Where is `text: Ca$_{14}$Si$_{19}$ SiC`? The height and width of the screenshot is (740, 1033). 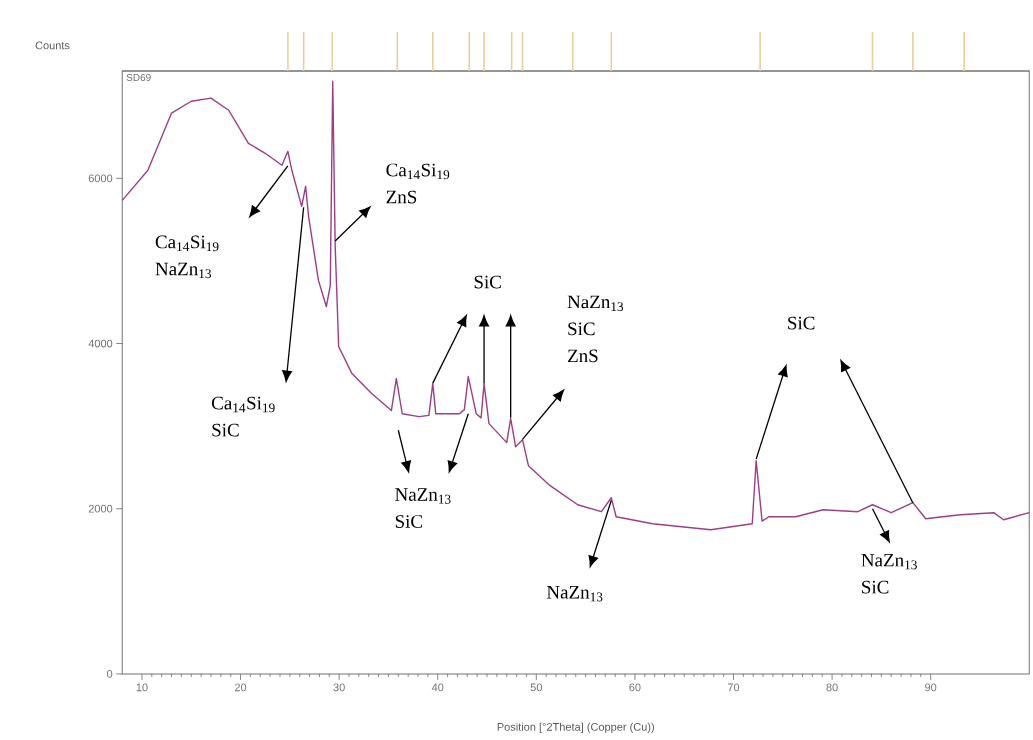
text: Ca$_{14}$Si$_{19}$ SiC is located at coordinates (243, 416).